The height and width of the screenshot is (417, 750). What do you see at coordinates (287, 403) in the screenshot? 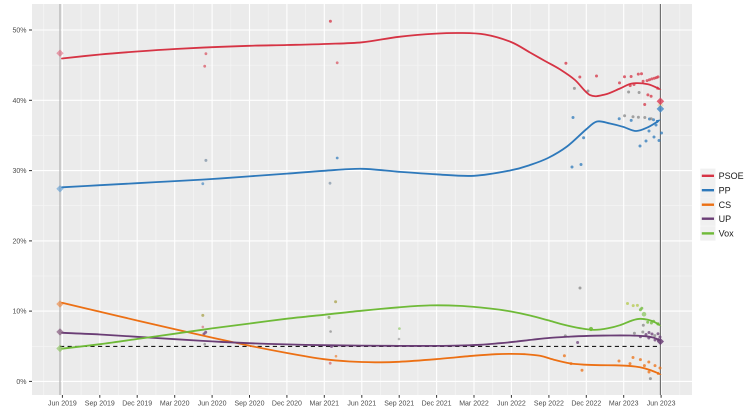
I see `svg-text: Dec 2020` at bounding box center [287, 403].